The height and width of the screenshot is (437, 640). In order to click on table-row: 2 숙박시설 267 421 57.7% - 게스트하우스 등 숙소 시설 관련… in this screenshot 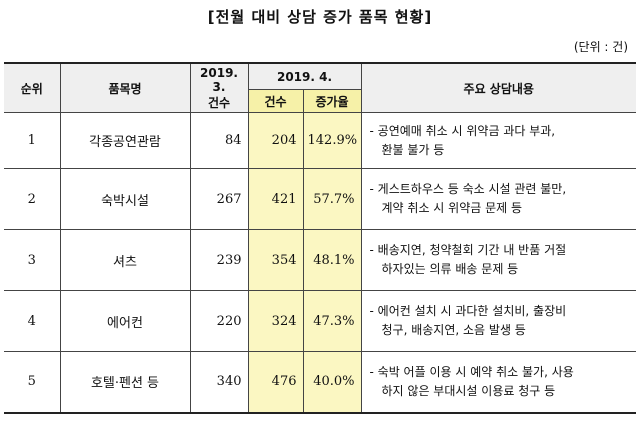, I will do `click(320, 199)`.